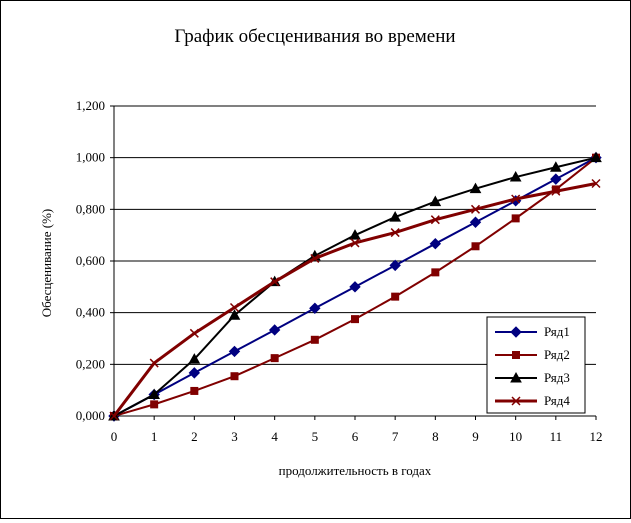 The height and width of the screenshot is (523, 631). I want to click on x-tick-label-1: 1, so click(154, 436).